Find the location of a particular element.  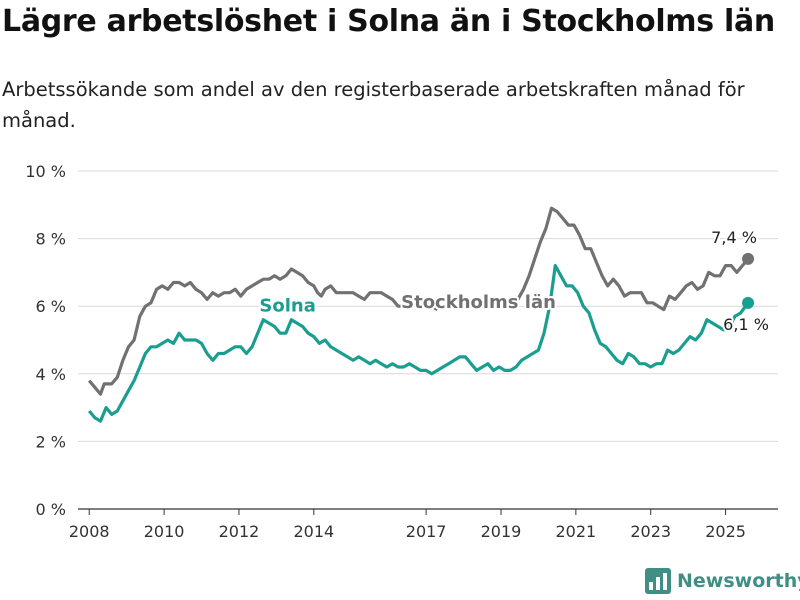

brand-name: Newsworthy is located at coordinates (738, 581).